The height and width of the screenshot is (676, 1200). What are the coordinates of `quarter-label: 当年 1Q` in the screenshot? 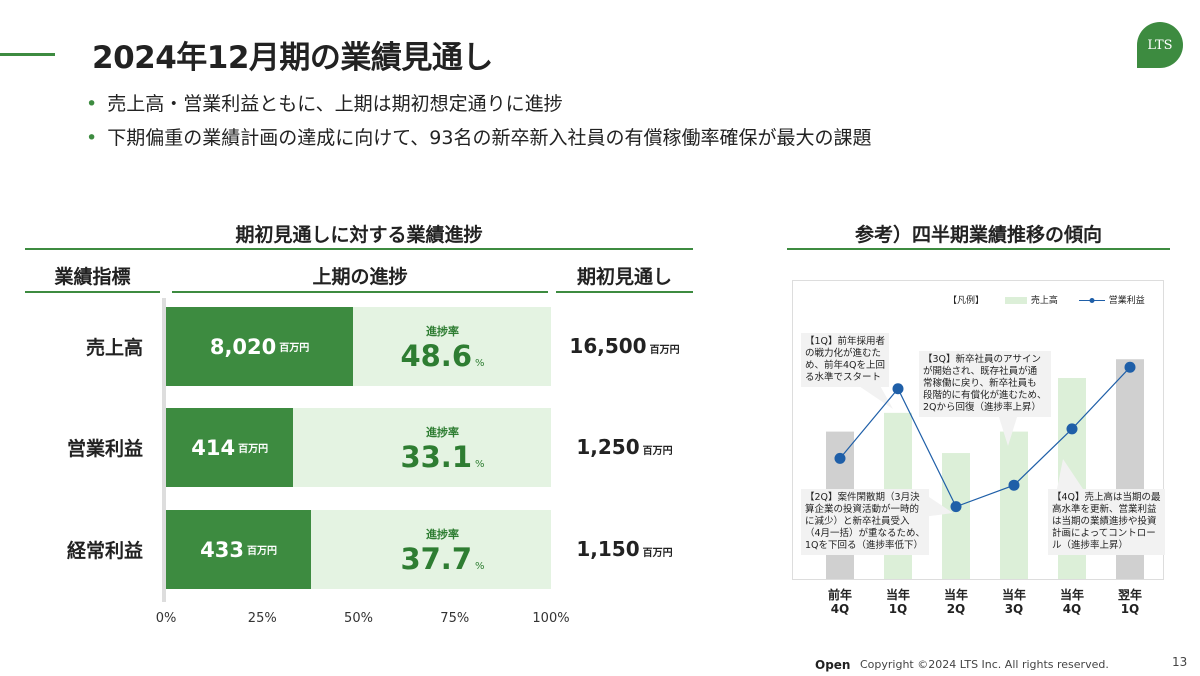 It's located at (898, 602).